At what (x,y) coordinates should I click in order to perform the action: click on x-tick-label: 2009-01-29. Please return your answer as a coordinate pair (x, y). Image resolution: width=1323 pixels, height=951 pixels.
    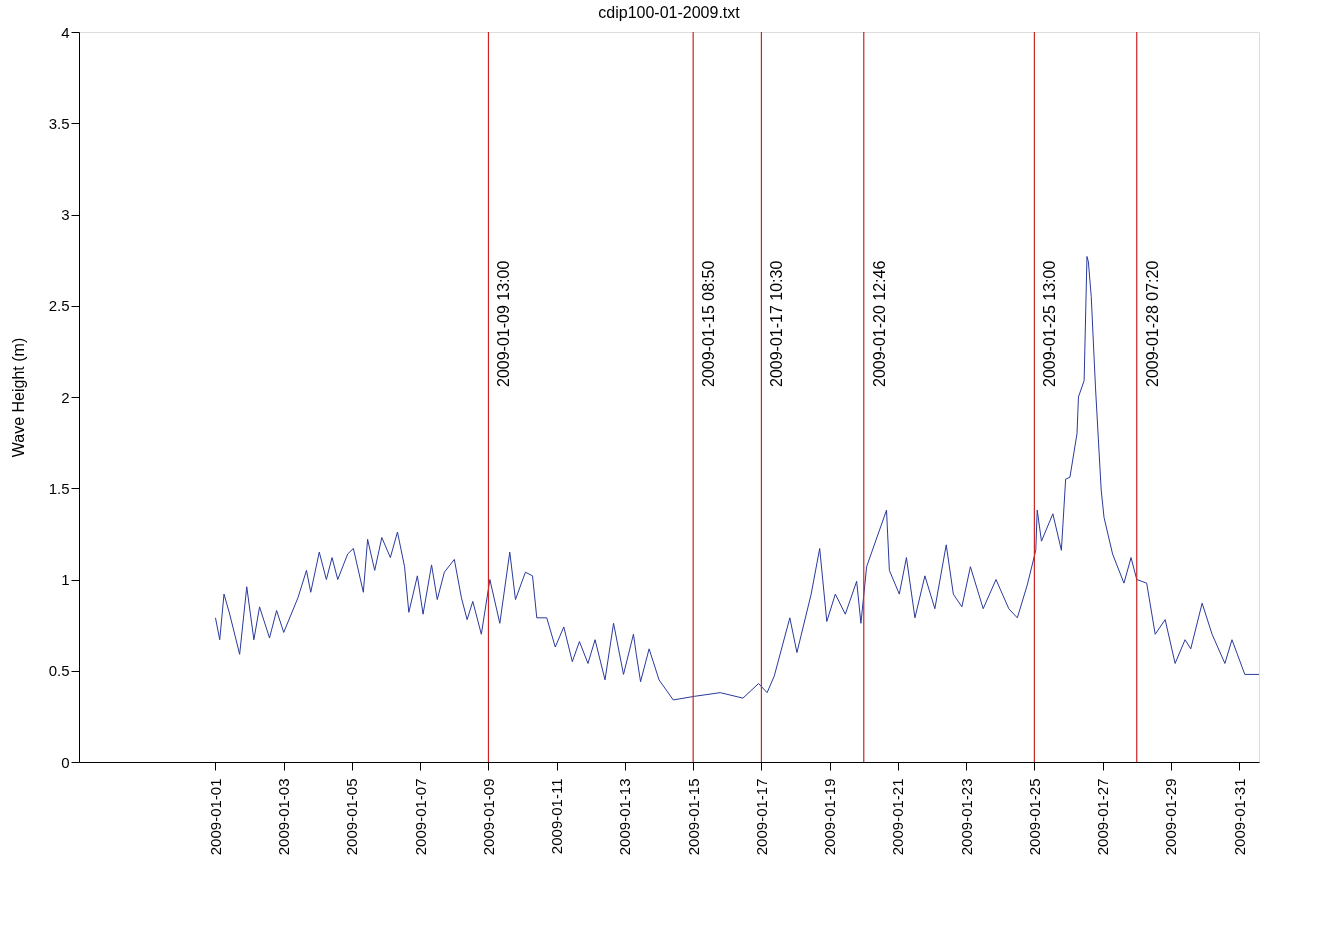
    Looking at the image, I should click on (1171, 817).